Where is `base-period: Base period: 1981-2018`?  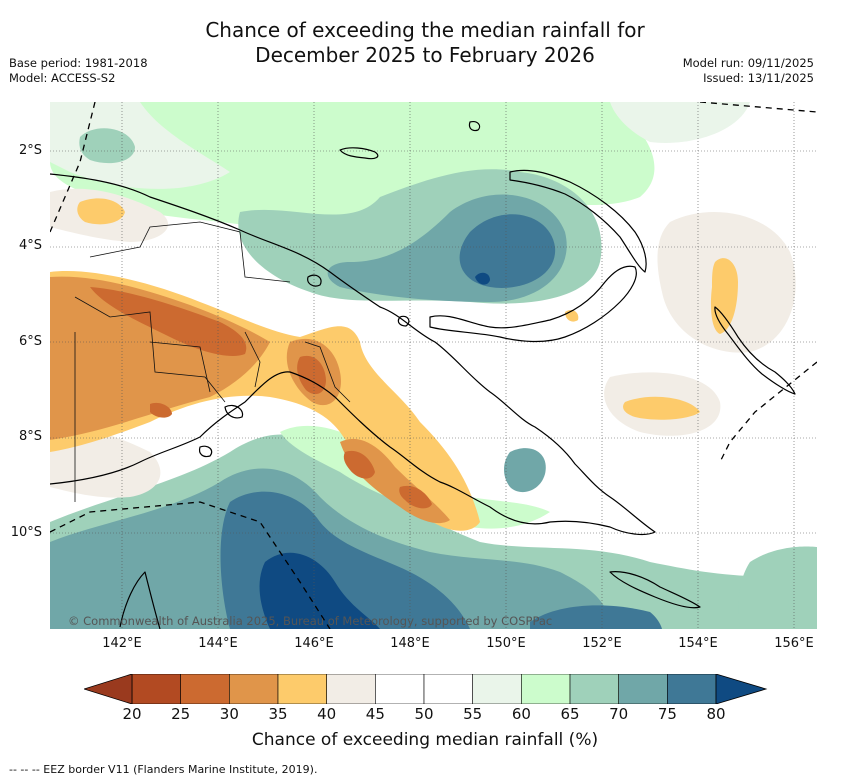 base-period: Base period: 1981-2018 is located at coordinates (78, 63).